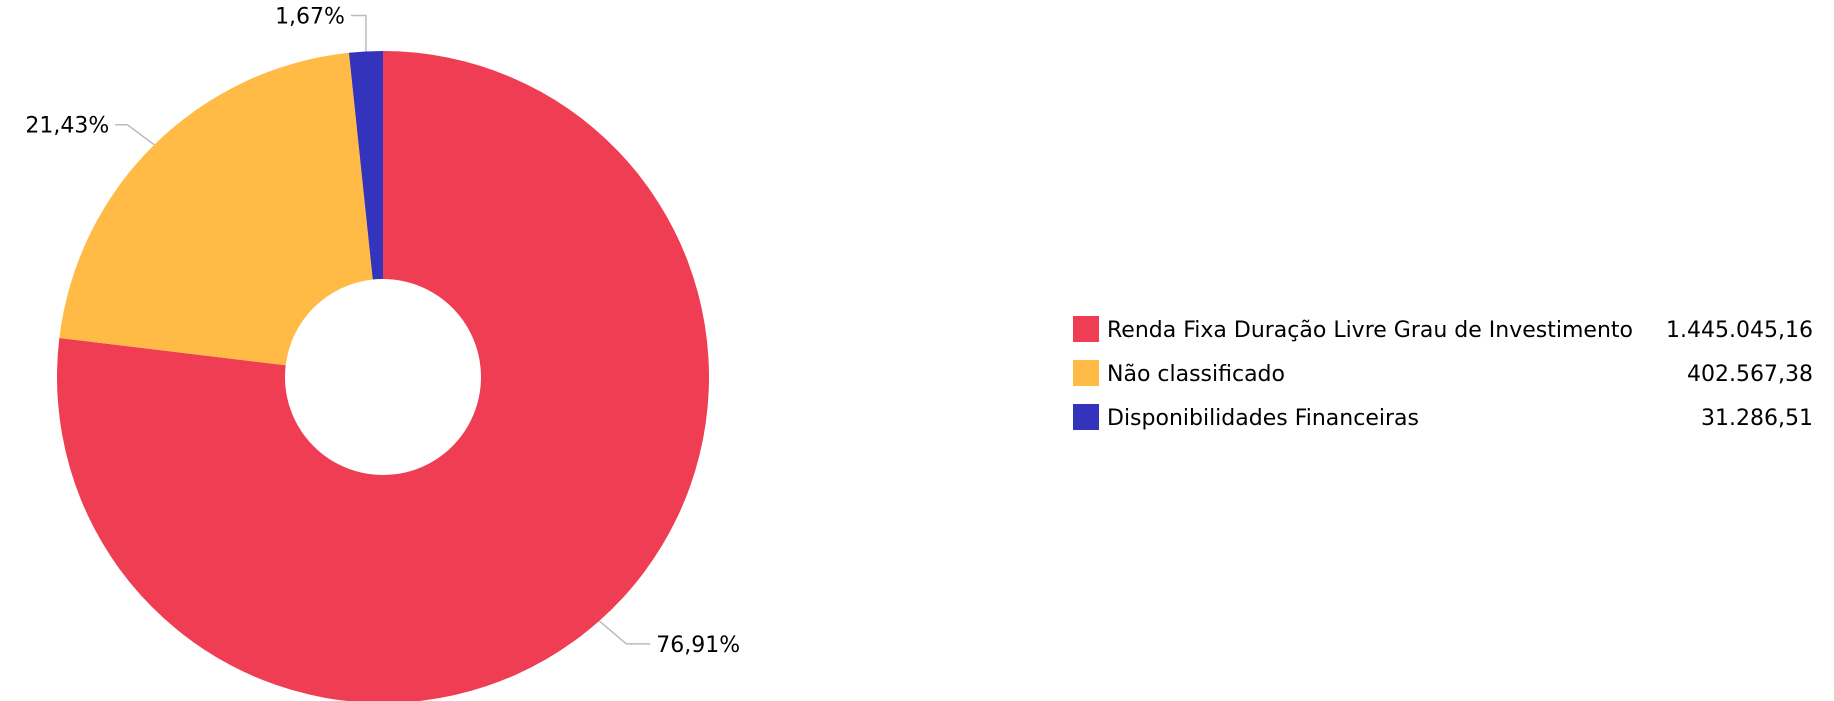 The image size is (1834, 701). What do you see at coordinates (1757, 418) in the screenshot?
I see `legend-value: 31.286,51` at bounding box center [1757, 418].